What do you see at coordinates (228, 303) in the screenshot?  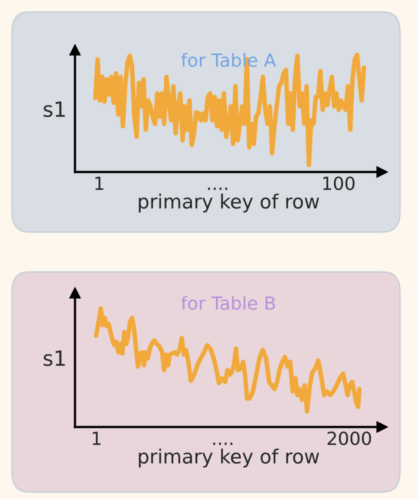 I see `chart-title: for Table B` at bounding box center [228, 303].